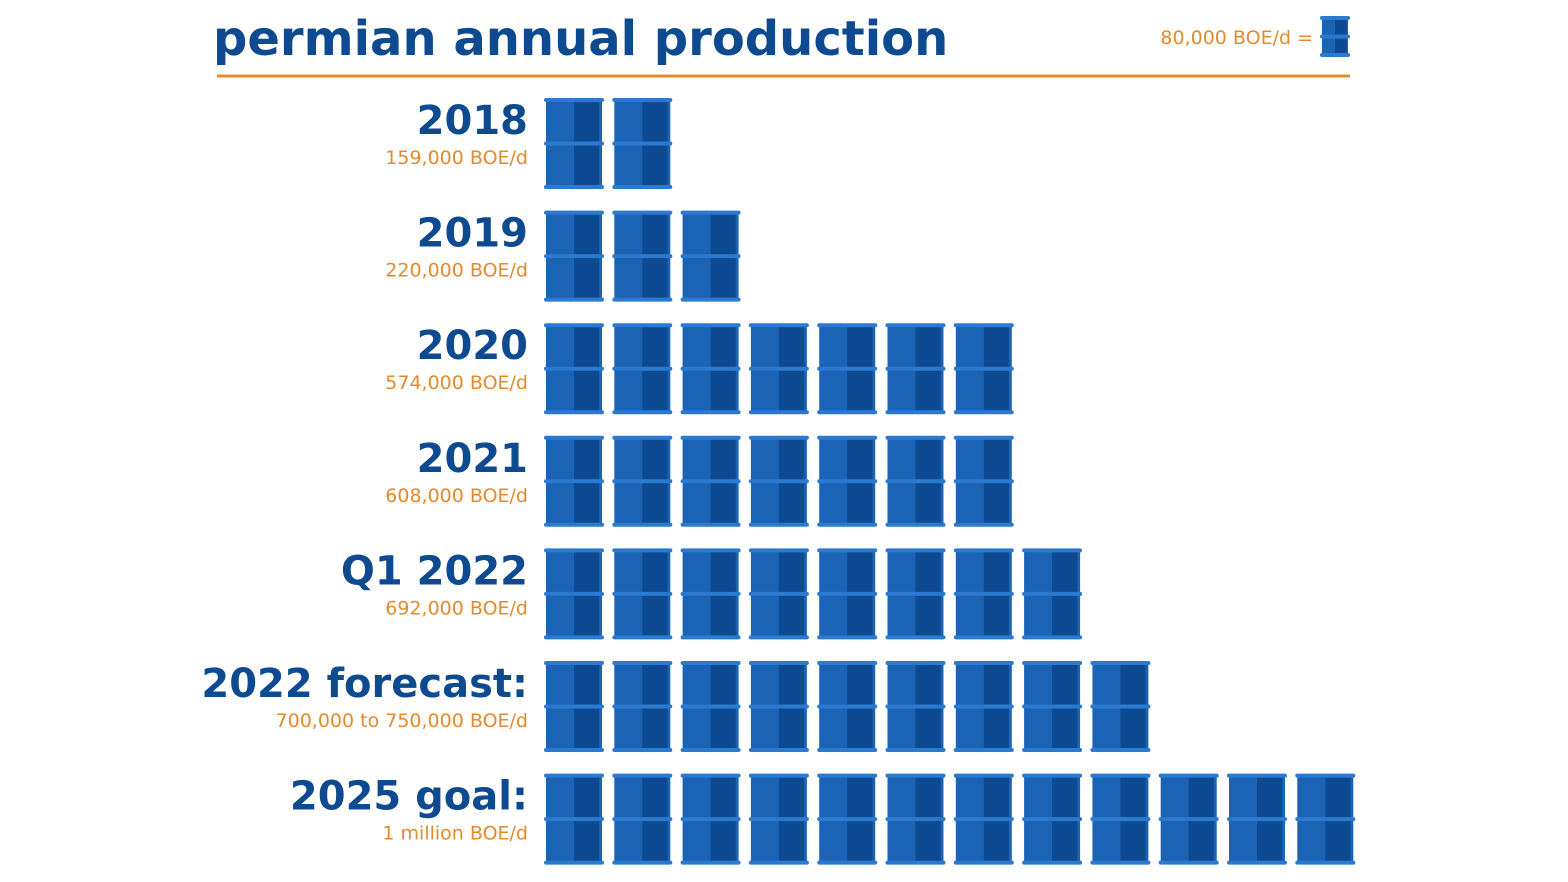 This screenshot has width=1568, height=882. I want to click on row-label: 2022 forecast:, so click(364, 684).